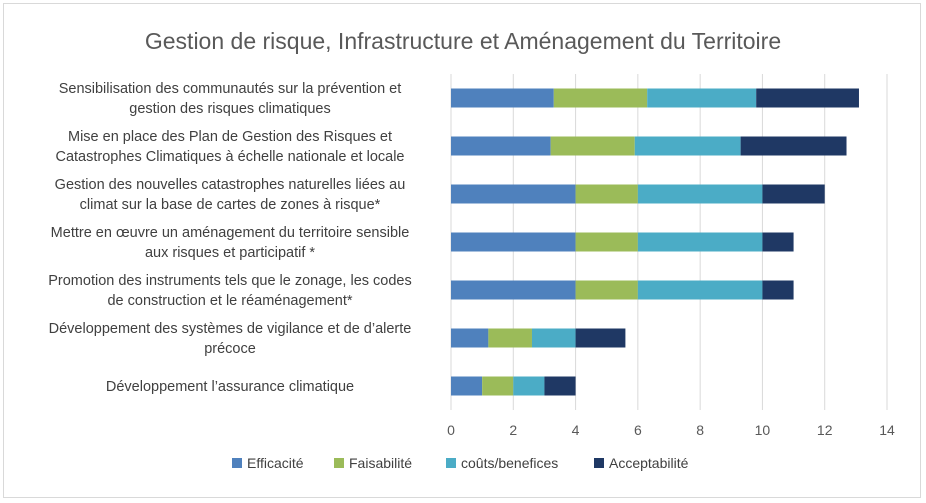  Describe the element at coordinates (671, 430) in the screenshot. I see `x-axis-ticks: 0 2 4 6 8 10 12 14` at that location.